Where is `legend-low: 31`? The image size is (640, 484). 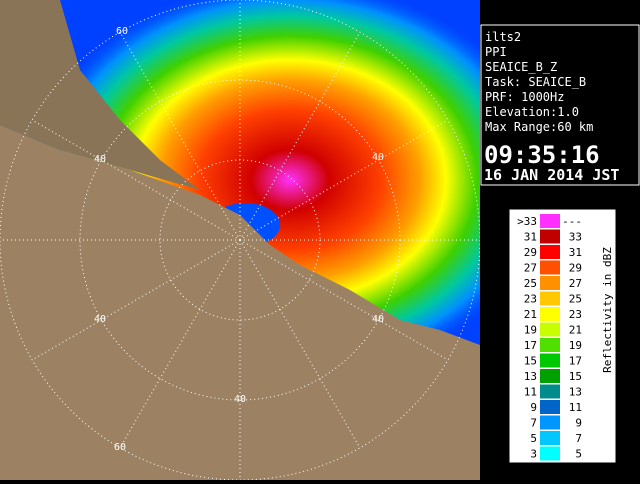 legend-low: 31 is located at coordinates (530, 237).